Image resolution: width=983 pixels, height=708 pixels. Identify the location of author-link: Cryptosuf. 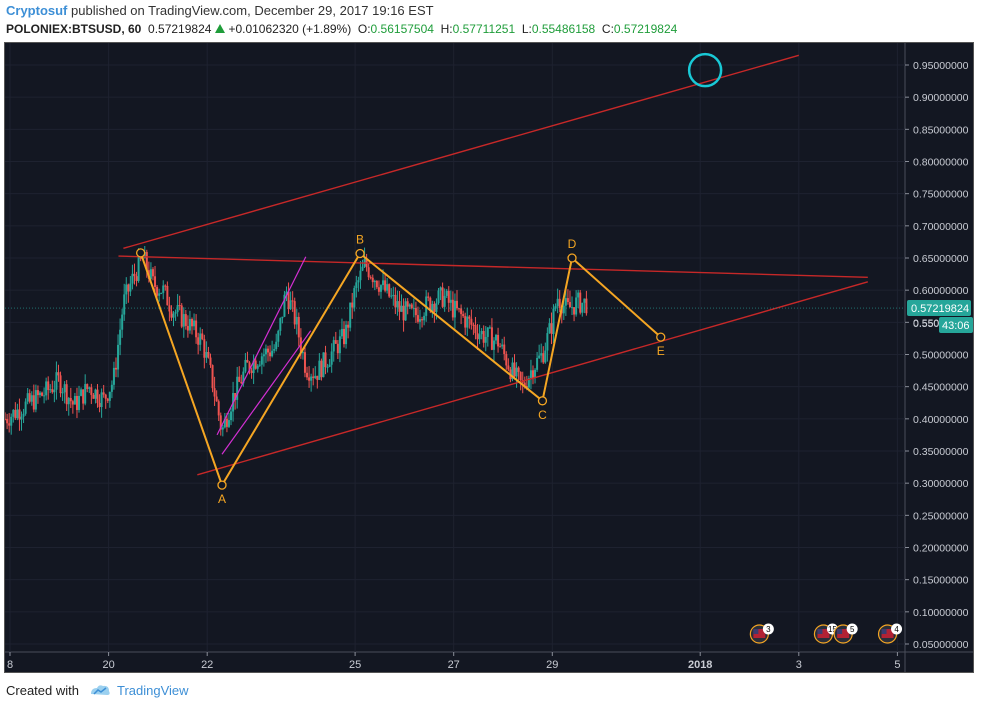
(37, 10).